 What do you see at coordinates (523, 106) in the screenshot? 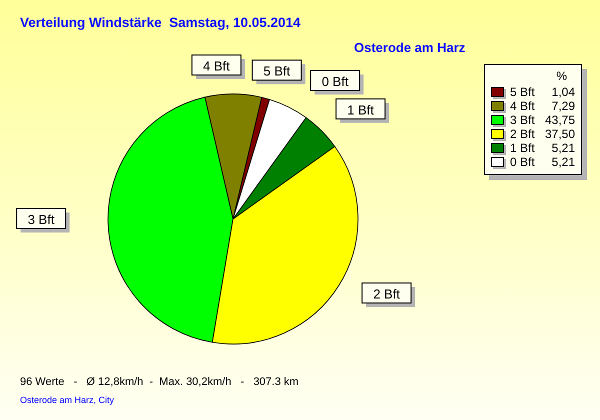
I see `legend-label: 4 Bft` at bounding box center [523, 106].